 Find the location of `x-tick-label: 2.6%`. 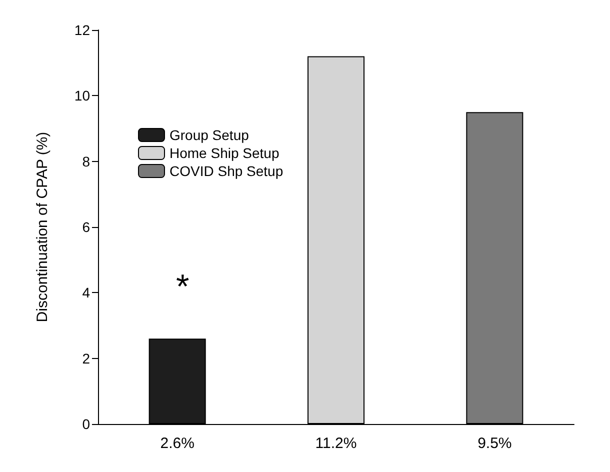

x-tick-label: 2.6% is located at coordinates (177, 443).